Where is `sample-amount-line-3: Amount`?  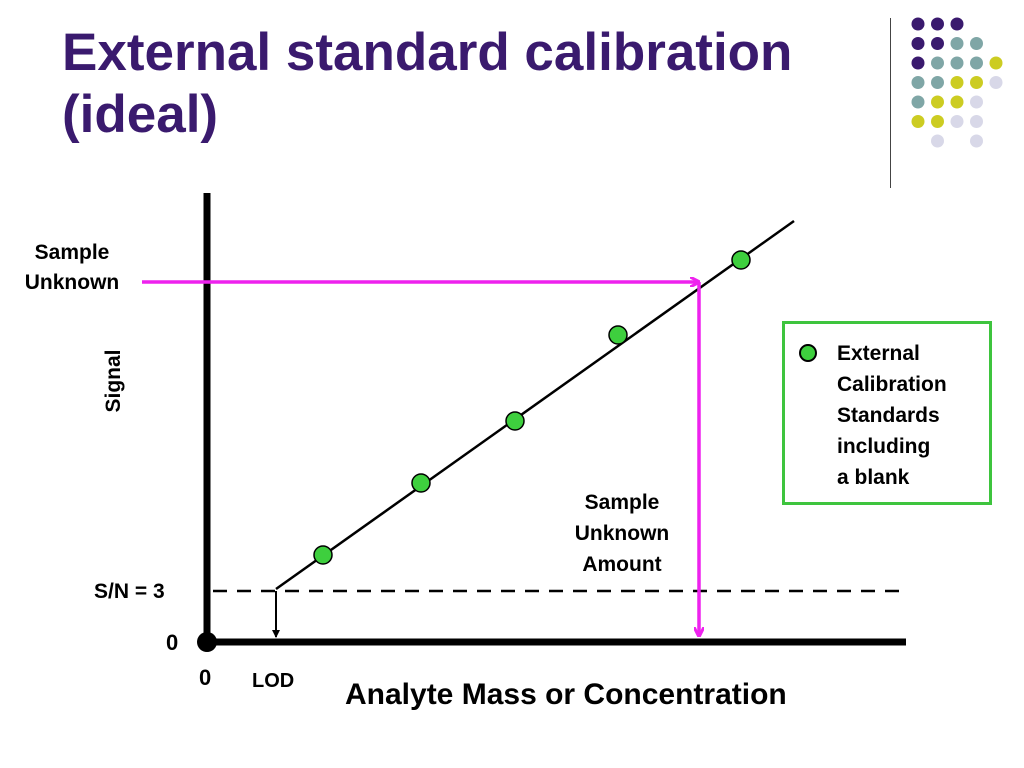 sample-amount-line-3: Amount is located at coordinates (622, 564).